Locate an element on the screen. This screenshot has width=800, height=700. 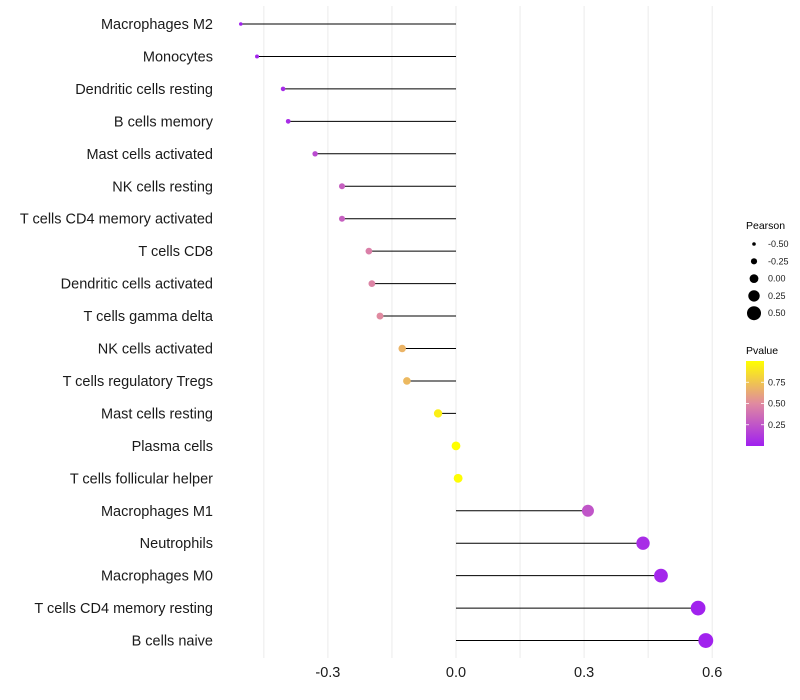
y-axis-label: T cells regulatory Tregs is located at coordinates (138, 382).